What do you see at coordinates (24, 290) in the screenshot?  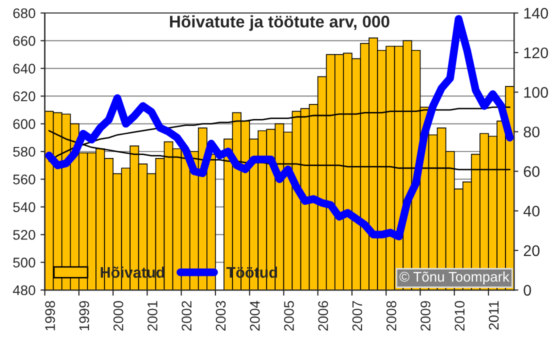 I see `y-tick-label: 480` at bounding box center [24, 290].